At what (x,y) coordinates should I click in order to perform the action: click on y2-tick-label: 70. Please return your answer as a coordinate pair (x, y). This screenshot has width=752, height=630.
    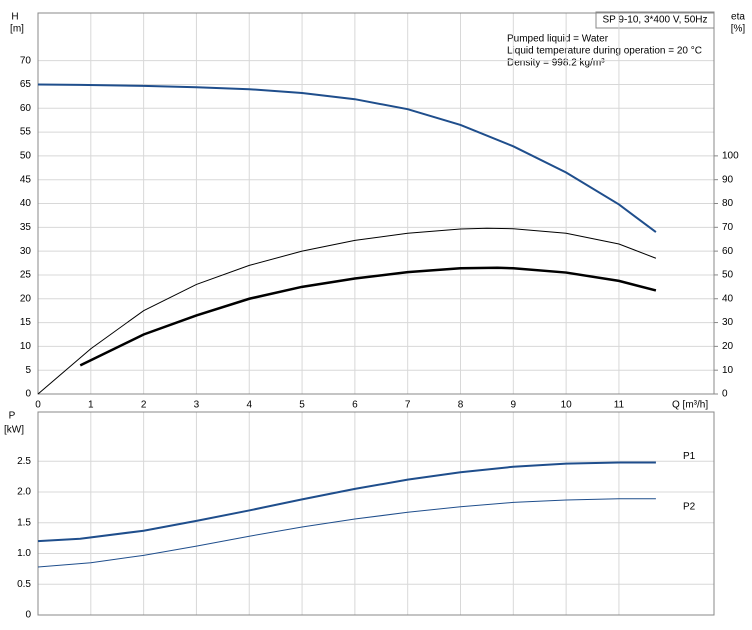
    Looking at the image, I should click on (728, 227).